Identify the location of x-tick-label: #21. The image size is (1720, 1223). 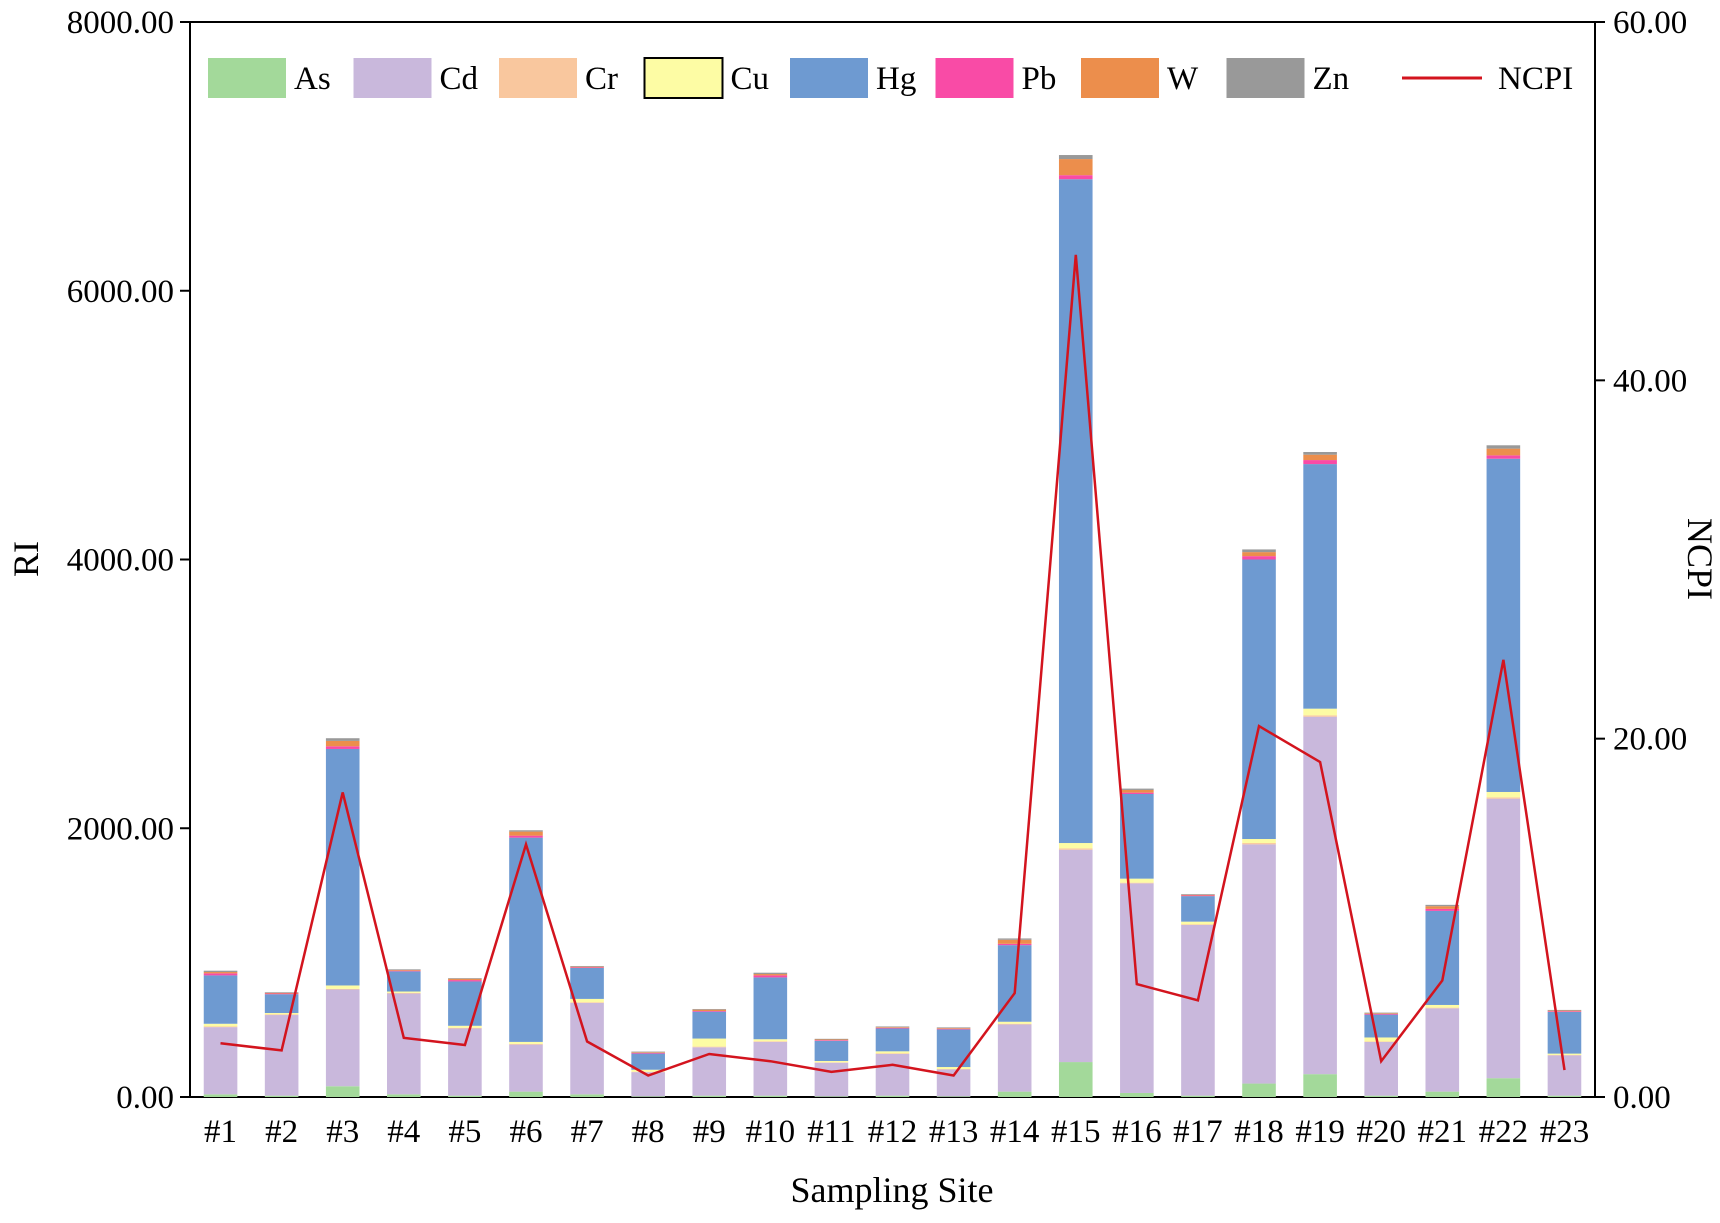
(1443, 1132).